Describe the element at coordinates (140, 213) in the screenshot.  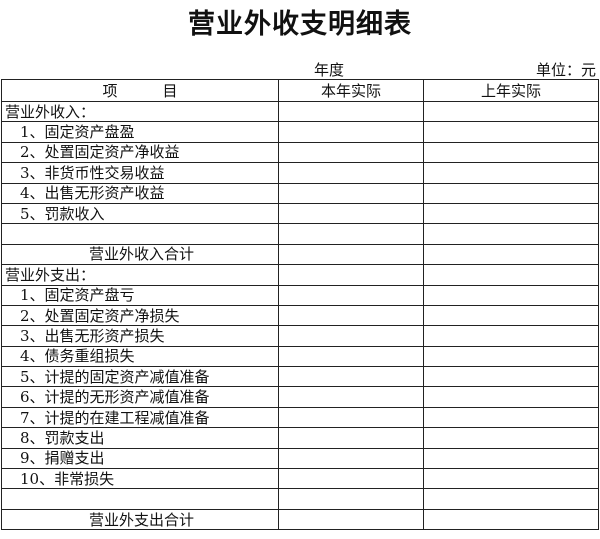
I see `row-label: 5、罚款收入` at that location.